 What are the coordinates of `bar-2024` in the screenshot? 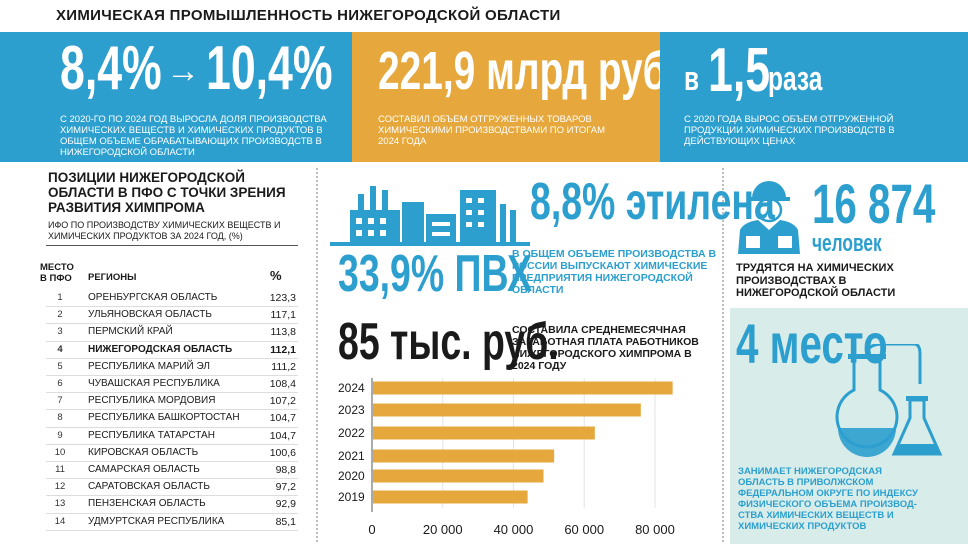 It's located at (523, 388).